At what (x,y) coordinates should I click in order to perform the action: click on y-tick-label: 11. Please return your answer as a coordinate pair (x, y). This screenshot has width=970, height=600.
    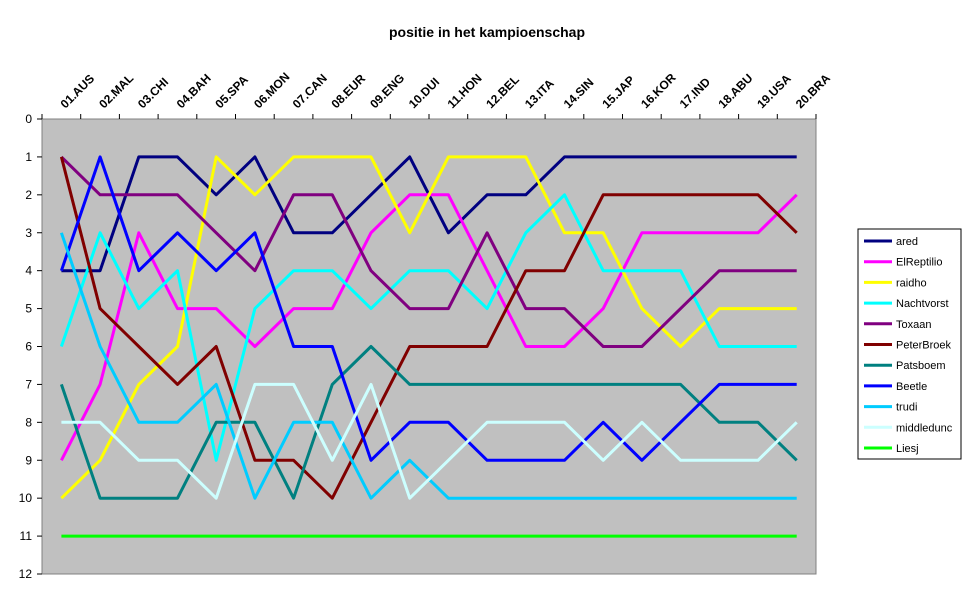
    Looking at the image, I should click on (26, 536).